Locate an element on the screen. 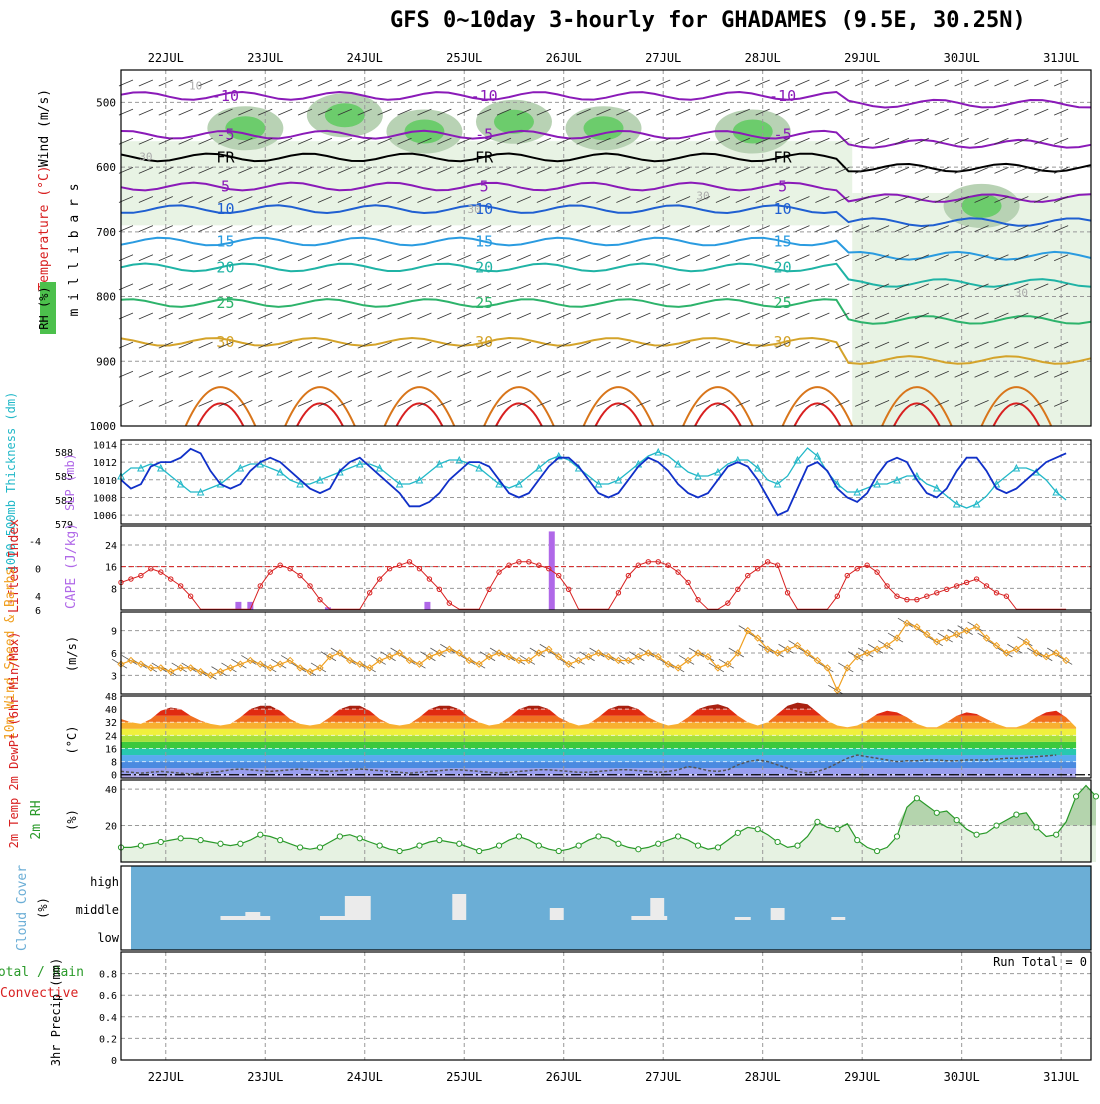 The width and height of the screenshot is (1100, 1104). wind-tick-label: 6 is located at coordinates (114, 654).